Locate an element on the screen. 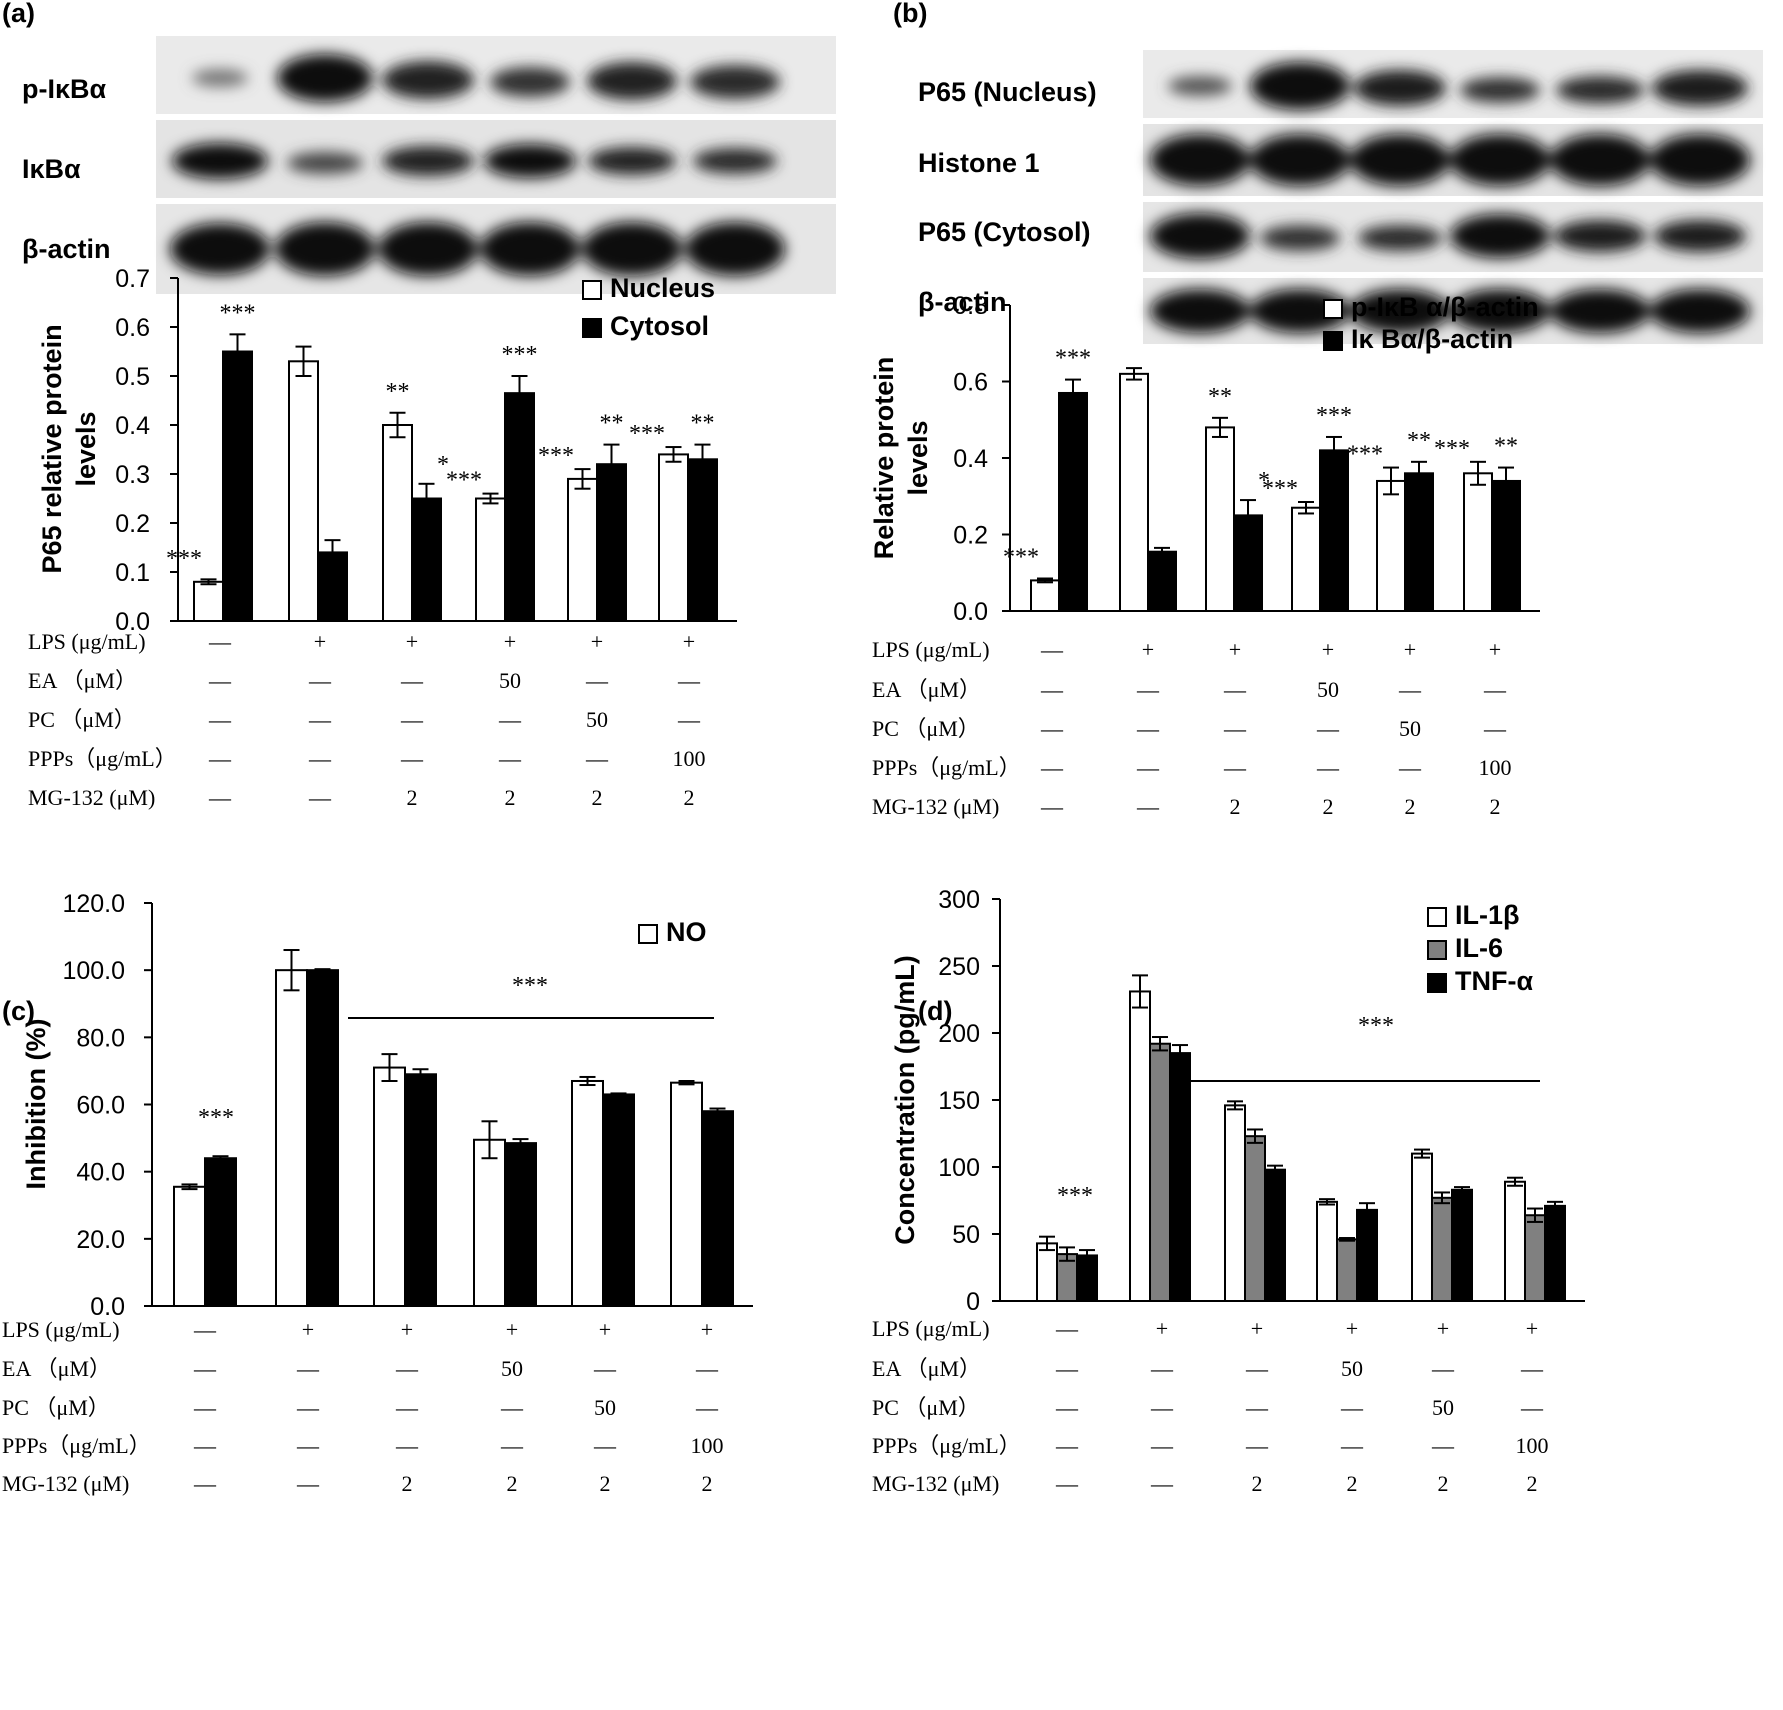 This screenshot has height=1710, width=1783. y-tick-label: 0 is located at coordinates (973, 1302).